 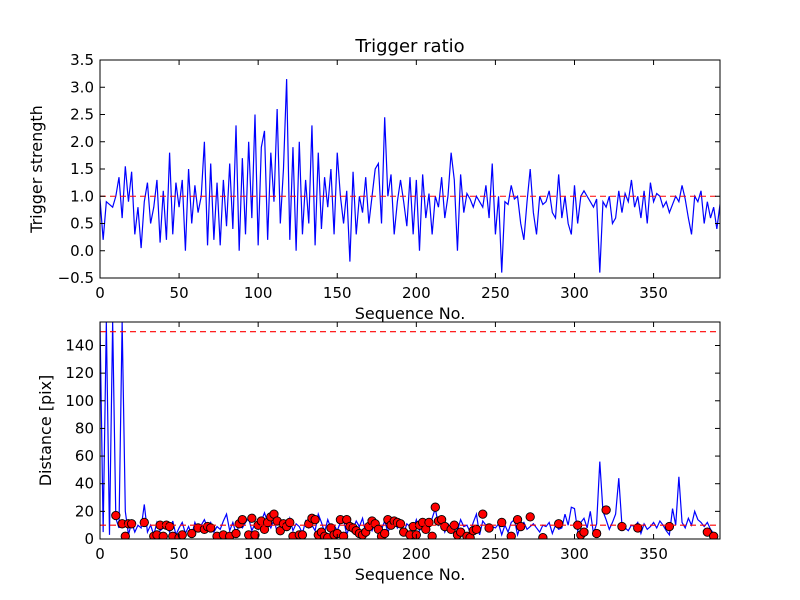 What do you see at coordinates (82, 142) in the screenshot?
I see `top-y-tick-label: 2.0` at bounding box center [82, 142].